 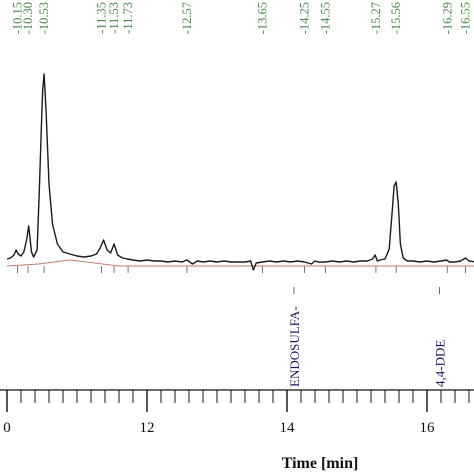 I want to click on retention-time-tick-marks, so click(x=241, y=269).